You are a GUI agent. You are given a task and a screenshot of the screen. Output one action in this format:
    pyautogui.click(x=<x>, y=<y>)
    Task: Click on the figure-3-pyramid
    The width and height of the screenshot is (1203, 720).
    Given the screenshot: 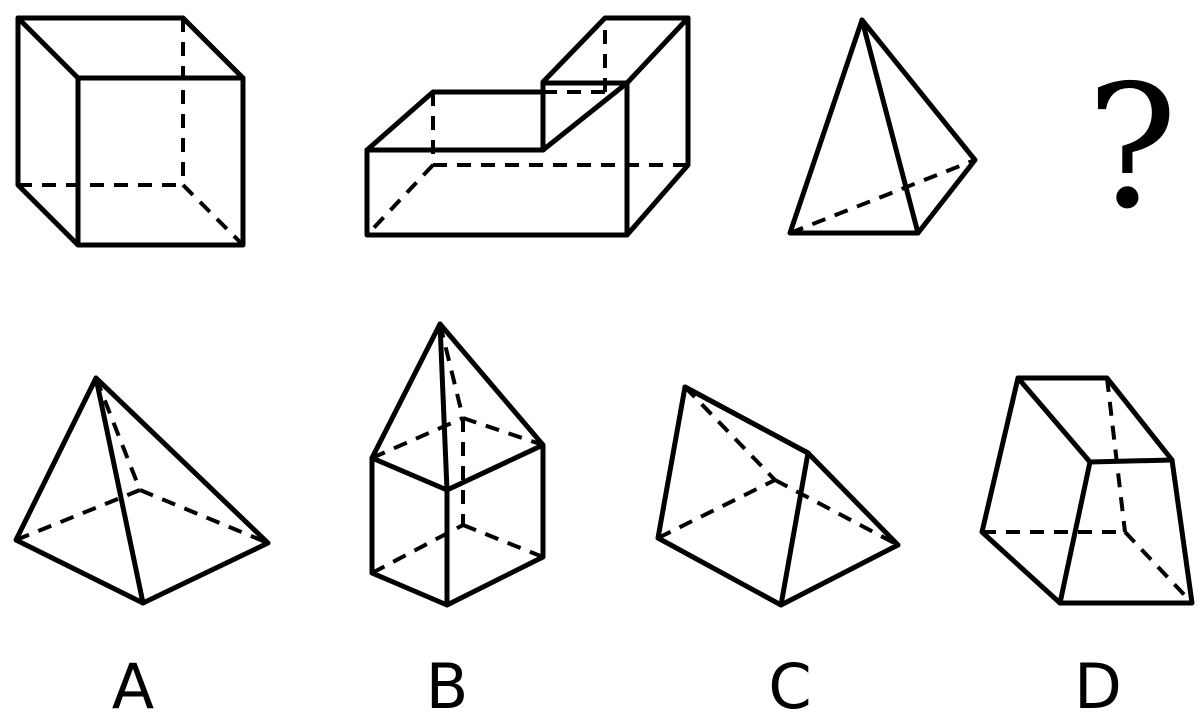 What is the action you would take?
    pyautogui.click(x=882, y=126)
    